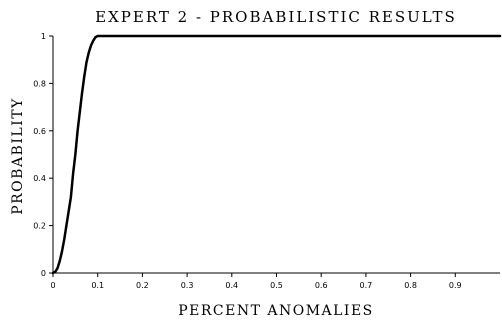  I want to click on x-tick-label: 0.7, so click(366, 285).